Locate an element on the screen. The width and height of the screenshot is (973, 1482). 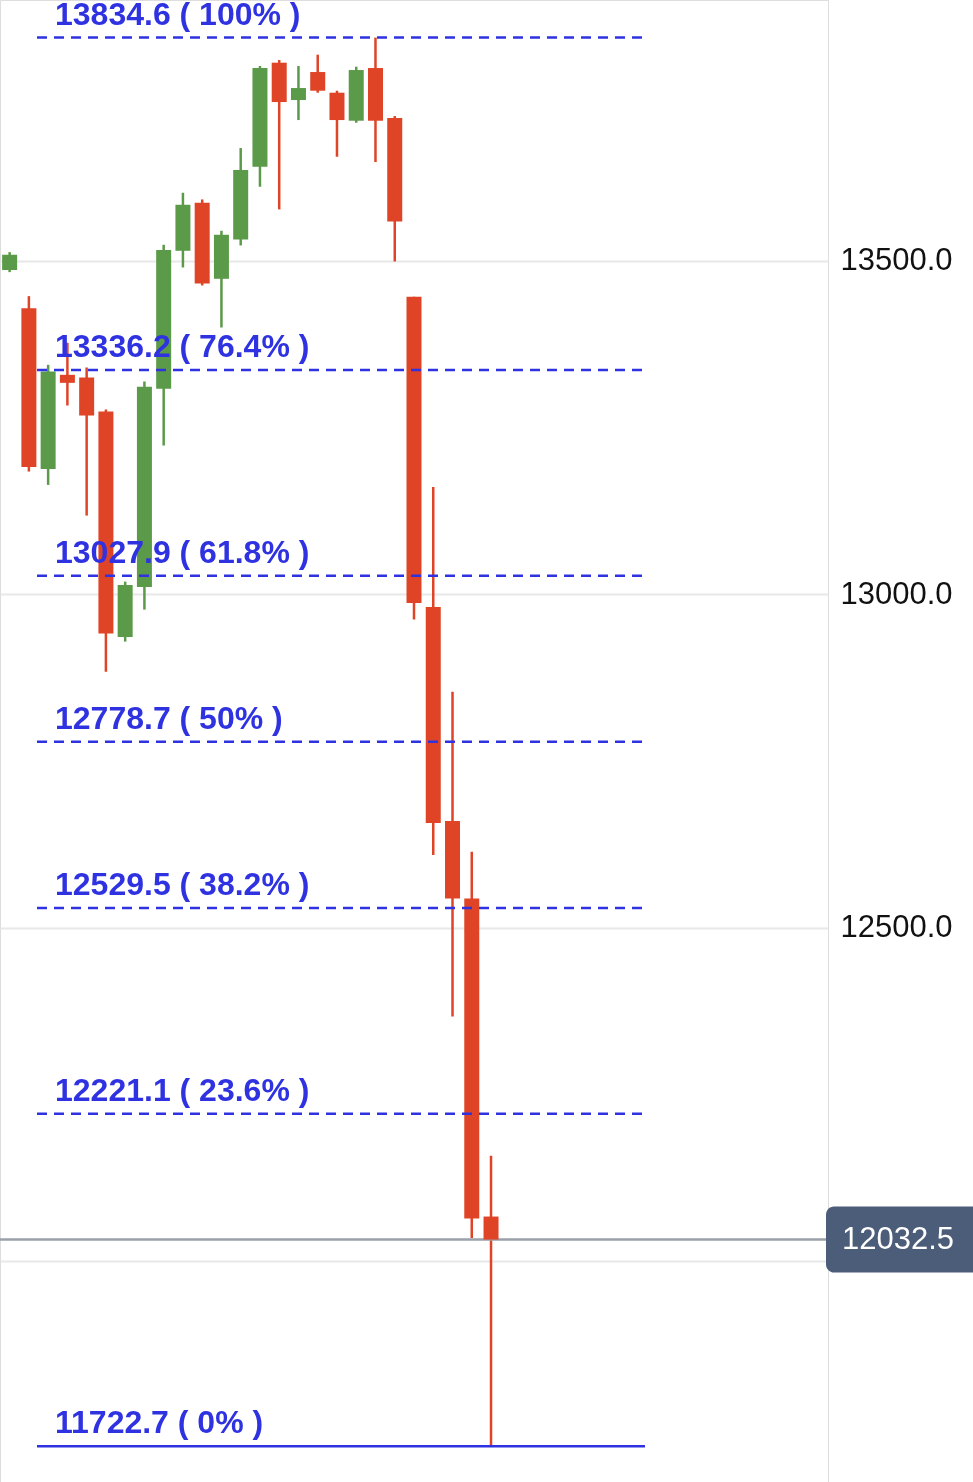
y-tick-label: 13000.0 is located at coordinates (896, 593).